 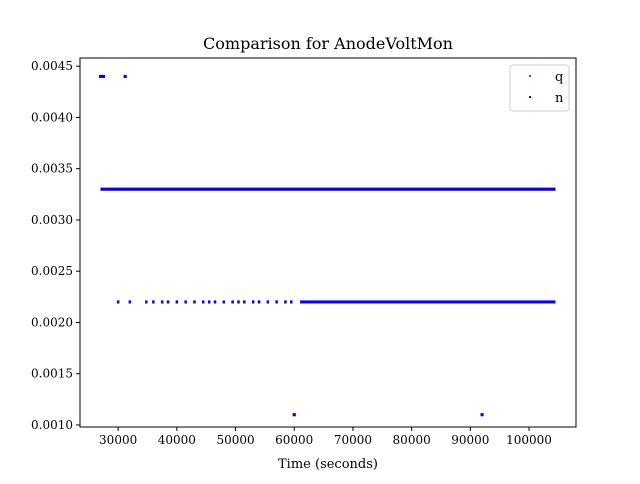 I want to click on y-tick-label: 0.0035, so click(x=52, y=169).